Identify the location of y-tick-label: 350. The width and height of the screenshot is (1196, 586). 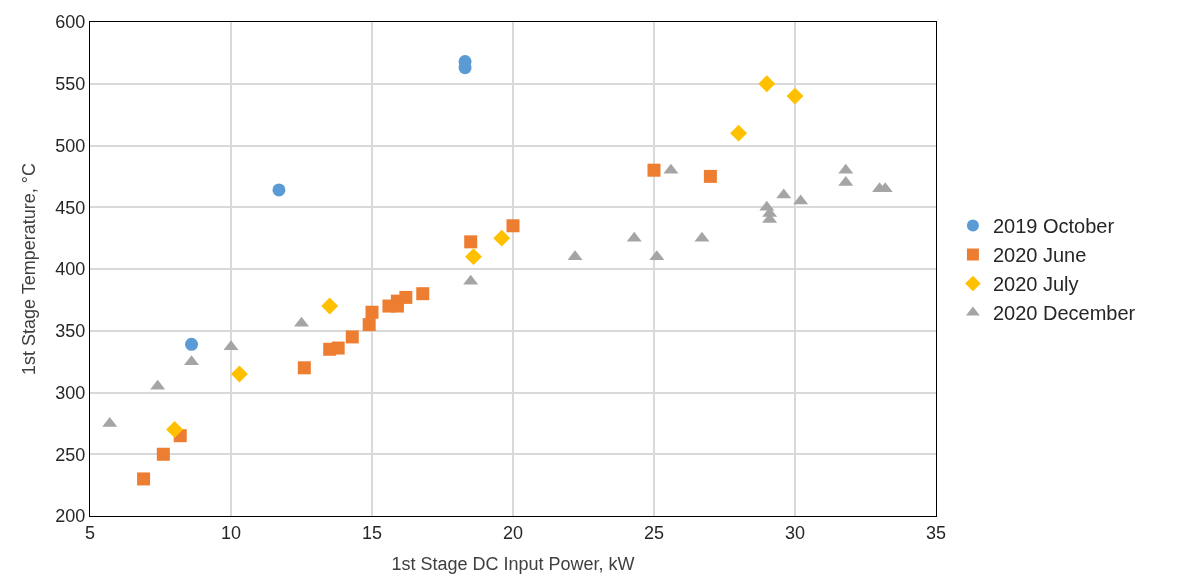
(70, 331).